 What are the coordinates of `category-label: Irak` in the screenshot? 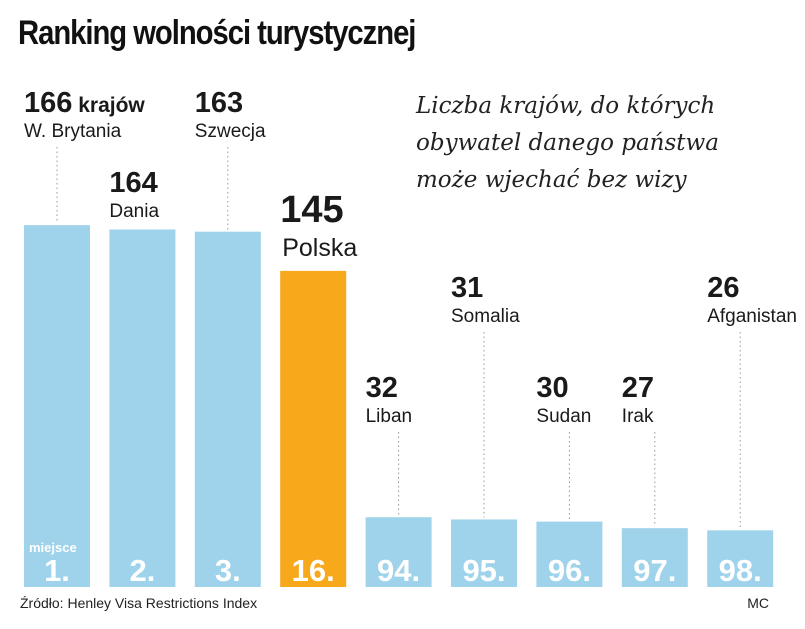 It's located at (638, 416).